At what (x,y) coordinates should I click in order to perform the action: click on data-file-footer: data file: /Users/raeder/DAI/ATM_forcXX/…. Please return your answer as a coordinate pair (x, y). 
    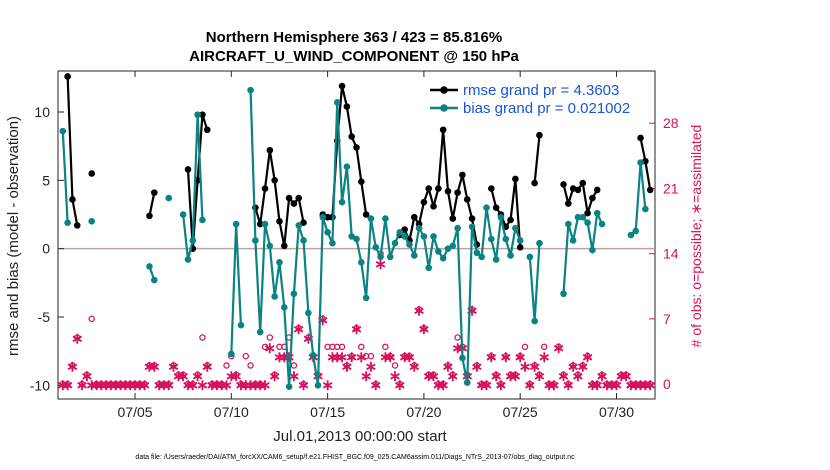
    Looking at the image, I should click on (355, 457).